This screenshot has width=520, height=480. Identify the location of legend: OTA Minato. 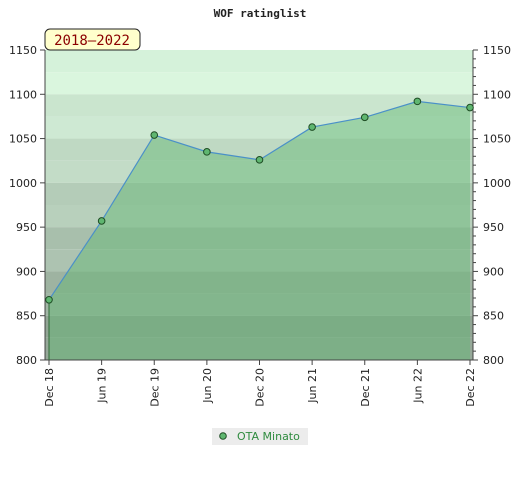
(260, 436).